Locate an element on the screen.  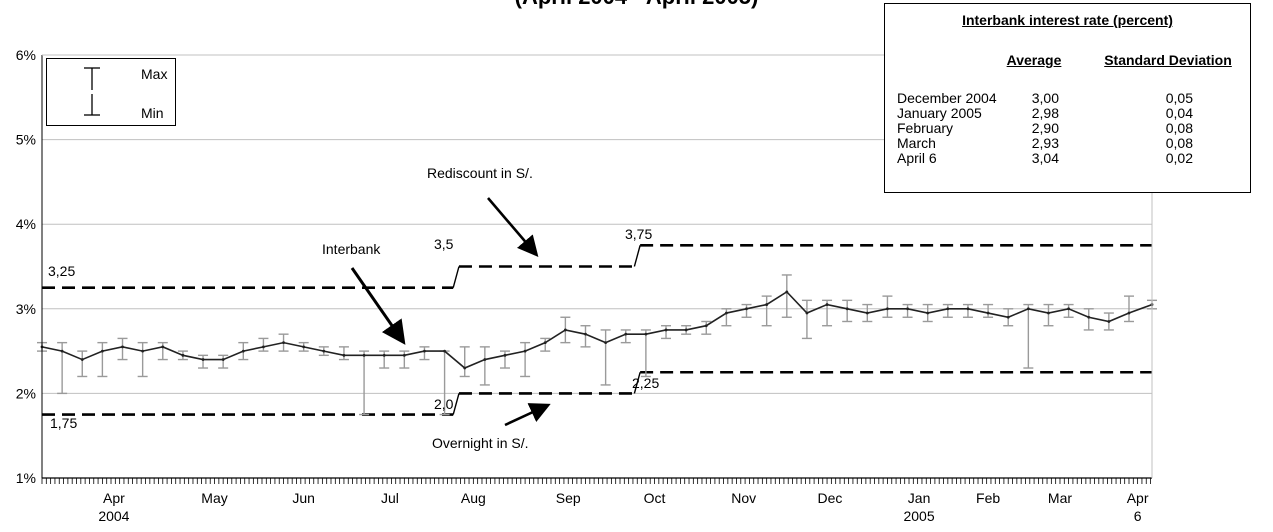
annotation-label: 2,25 is located at coordinates (645, 383).